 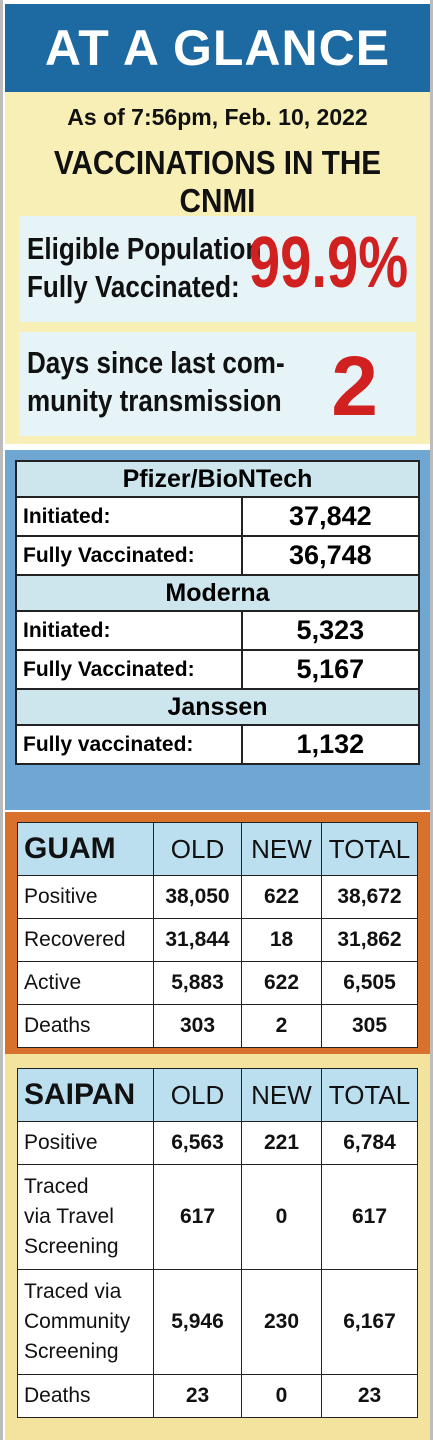 What do you see at coordinates (197, 1026) in the screenshot?
I see `old-value: 303` at bounding box center [197, 1026].